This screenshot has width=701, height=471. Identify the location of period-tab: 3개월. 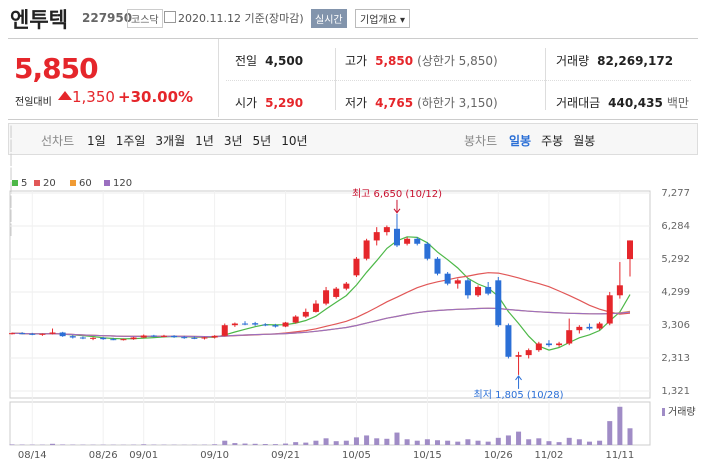
(170, 141).